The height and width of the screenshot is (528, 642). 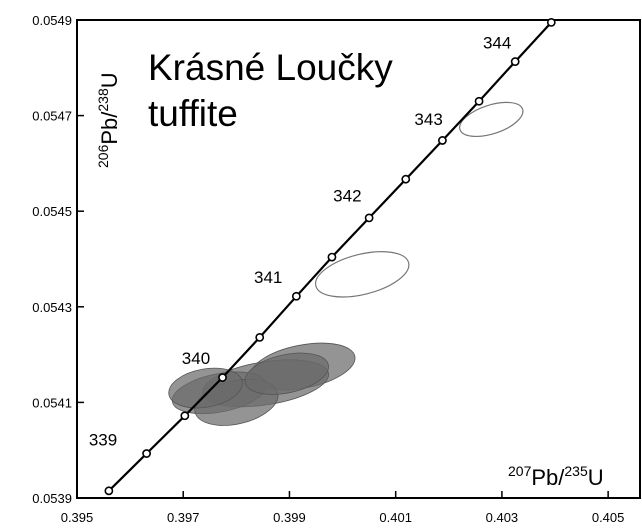 I want to click on x-tick-label: 0.403, so click(x=502, y=517).